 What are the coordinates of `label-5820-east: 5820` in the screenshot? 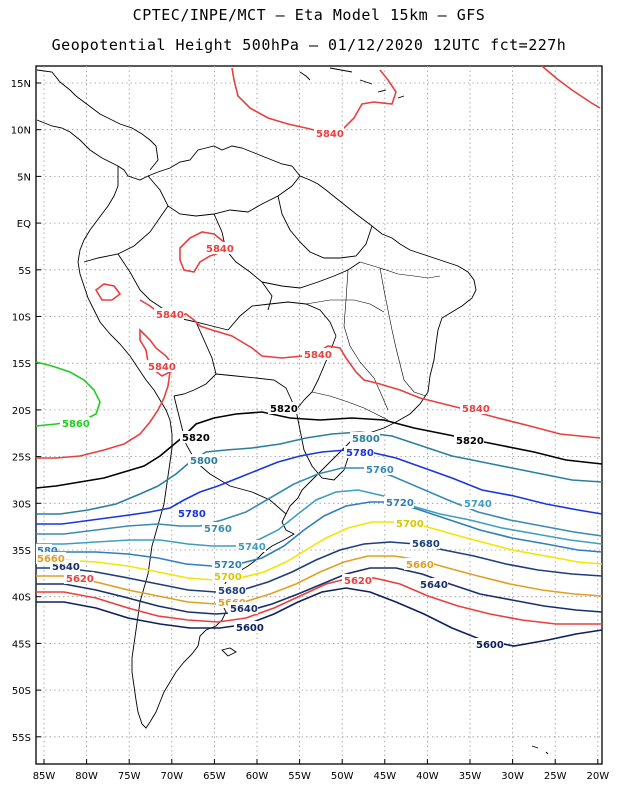 It's located at (470, 441).